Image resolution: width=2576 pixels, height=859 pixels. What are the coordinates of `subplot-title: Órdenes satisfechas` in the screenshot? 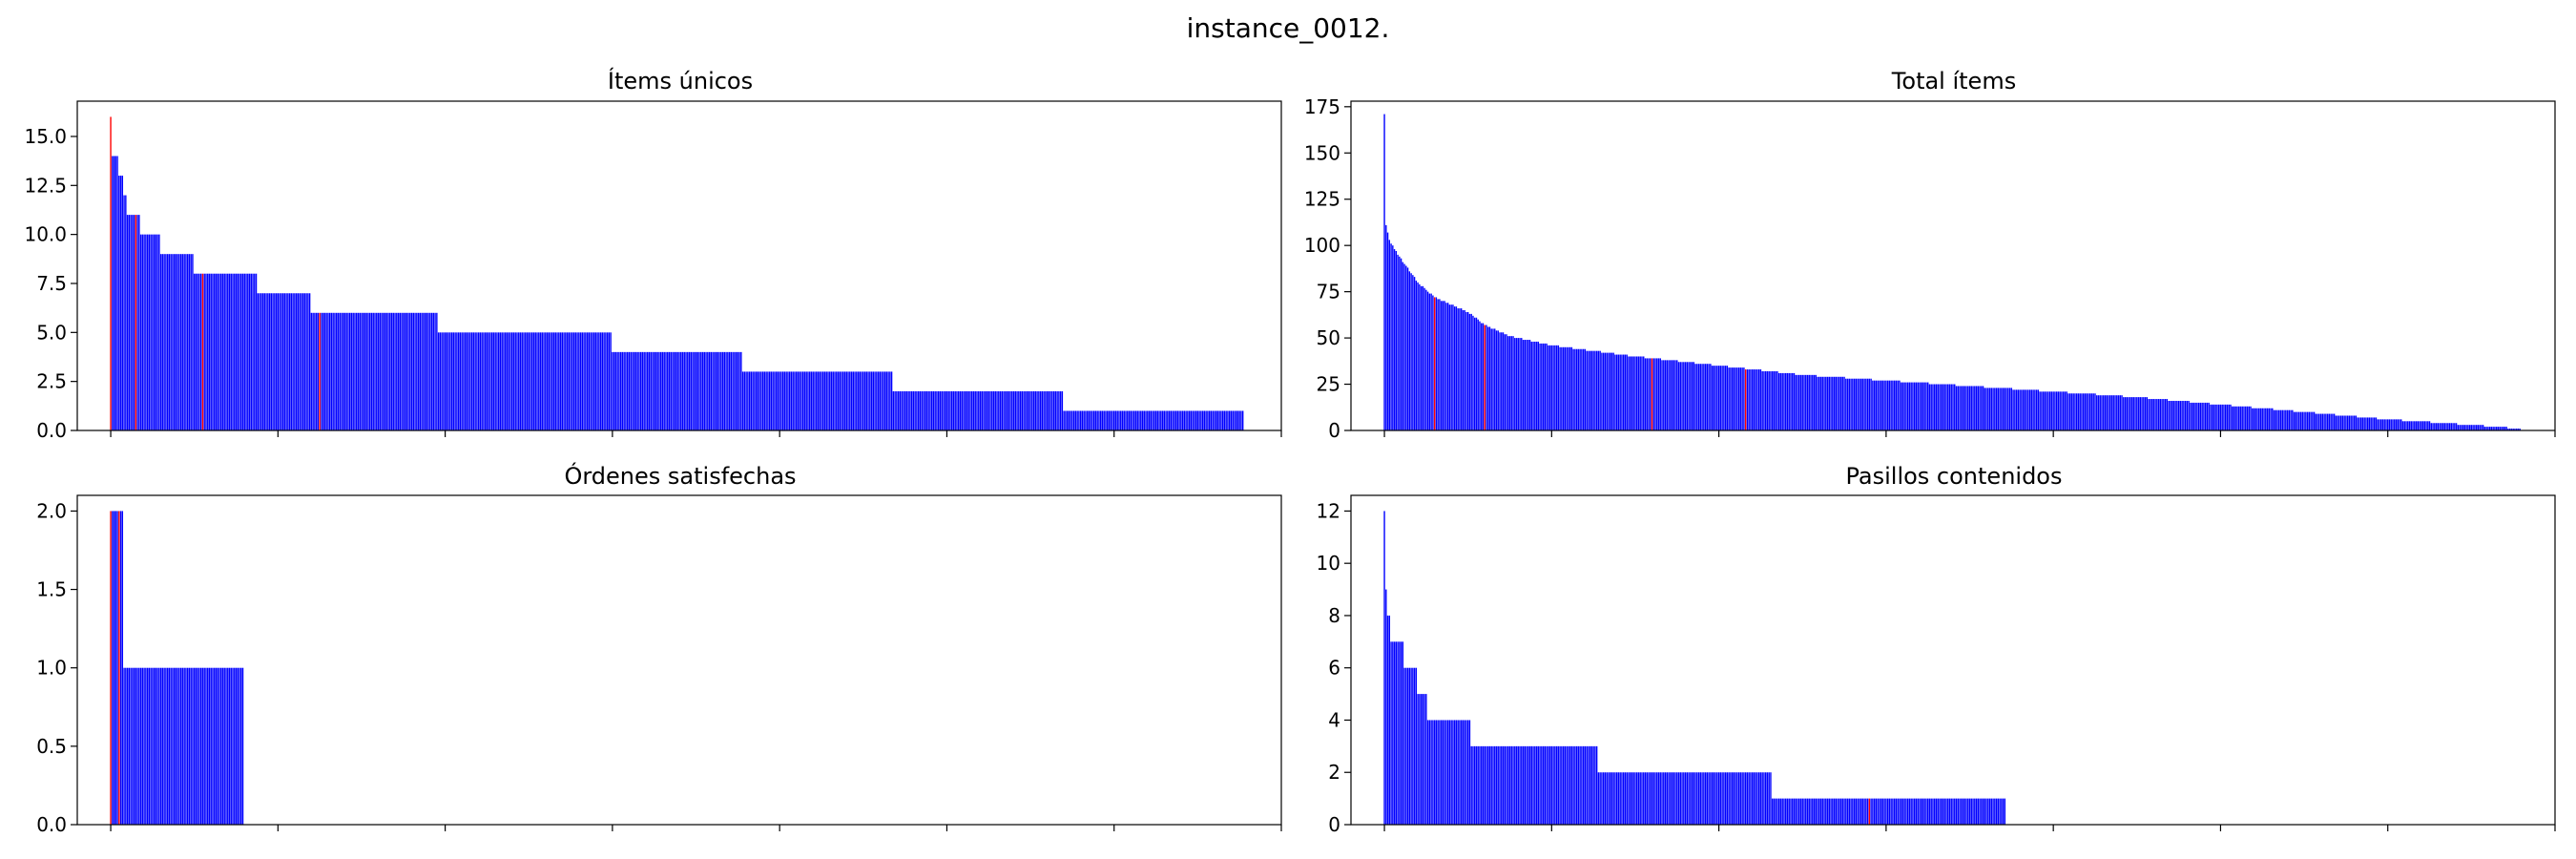 It's located at (680, 475).